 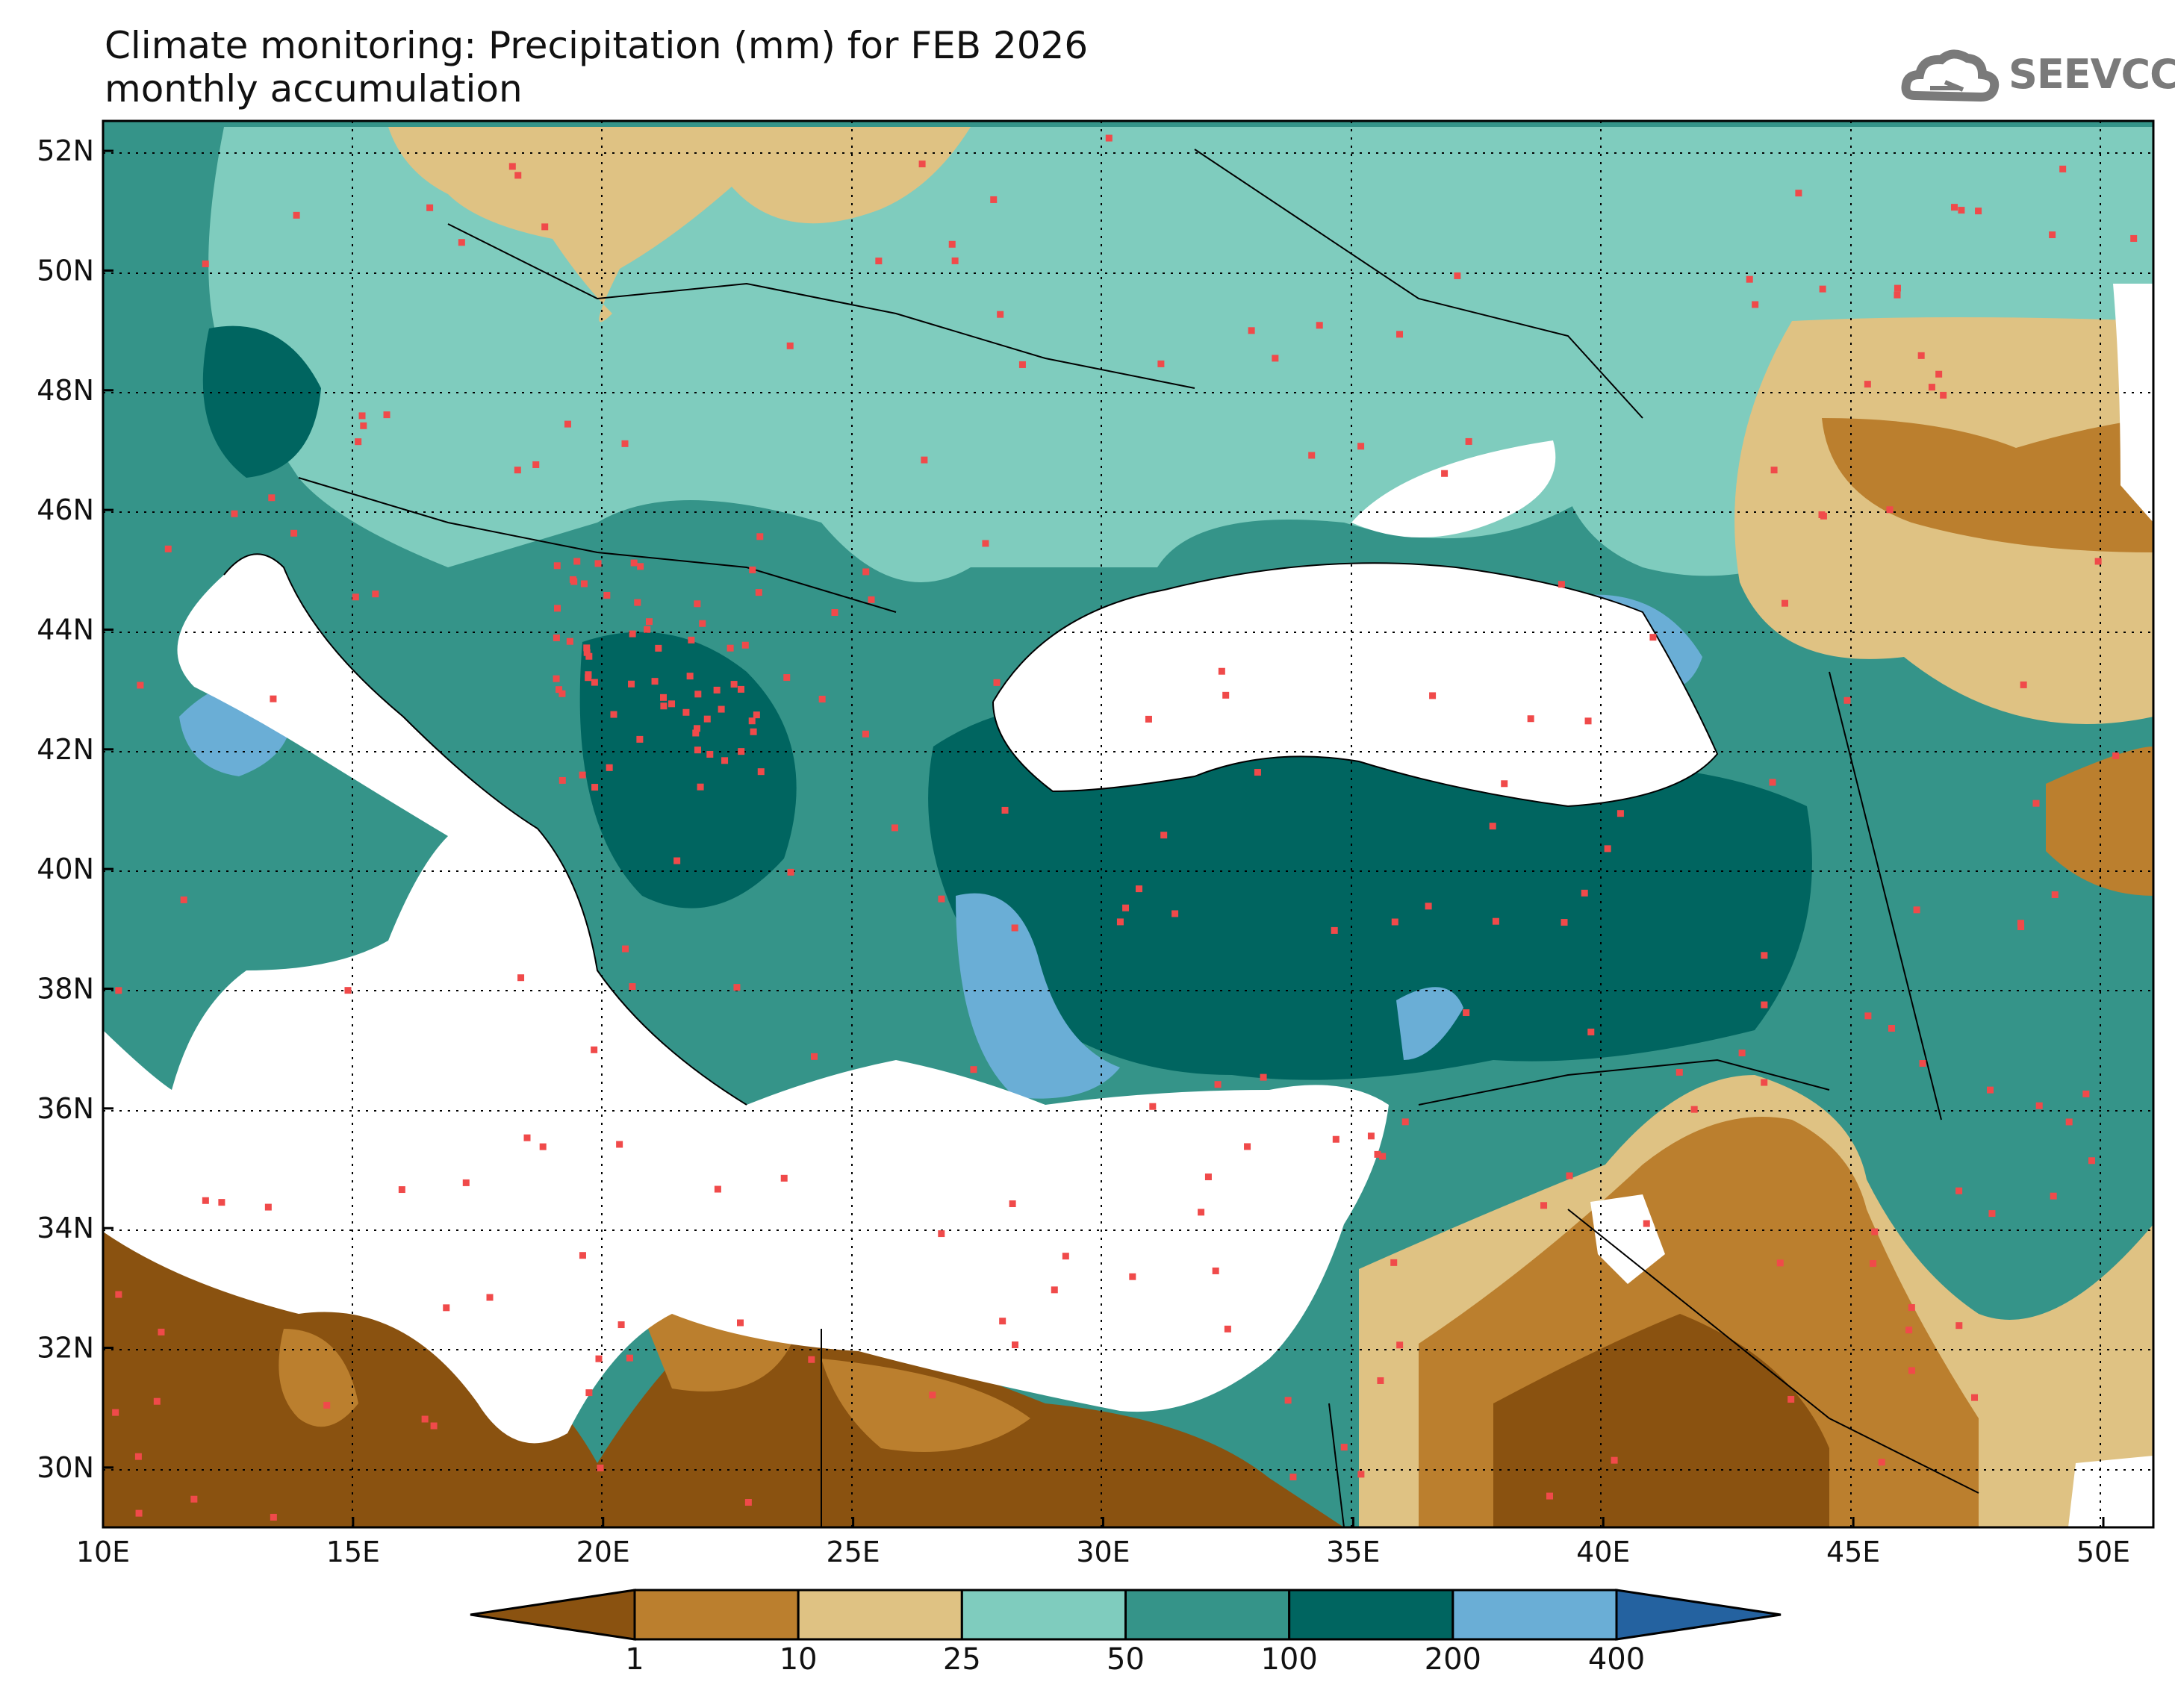 I want to click on black-sea, so click(x=1355, y=684).